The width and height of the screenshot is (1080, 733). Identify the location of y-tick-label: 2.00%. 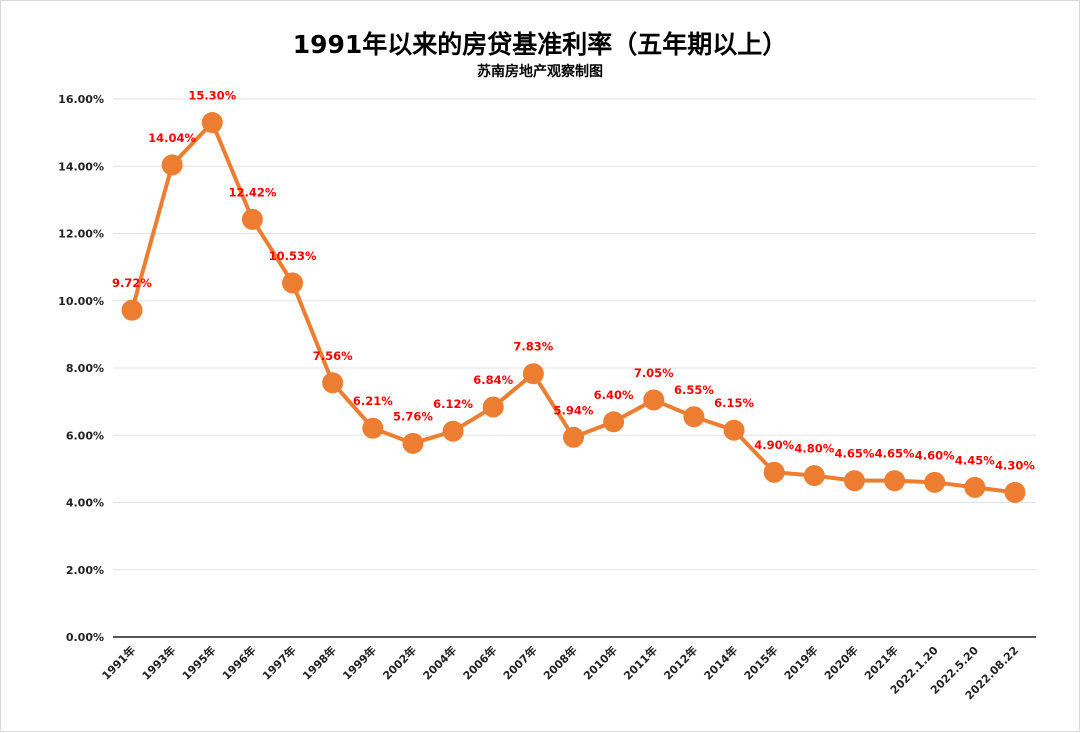
(85, 570).